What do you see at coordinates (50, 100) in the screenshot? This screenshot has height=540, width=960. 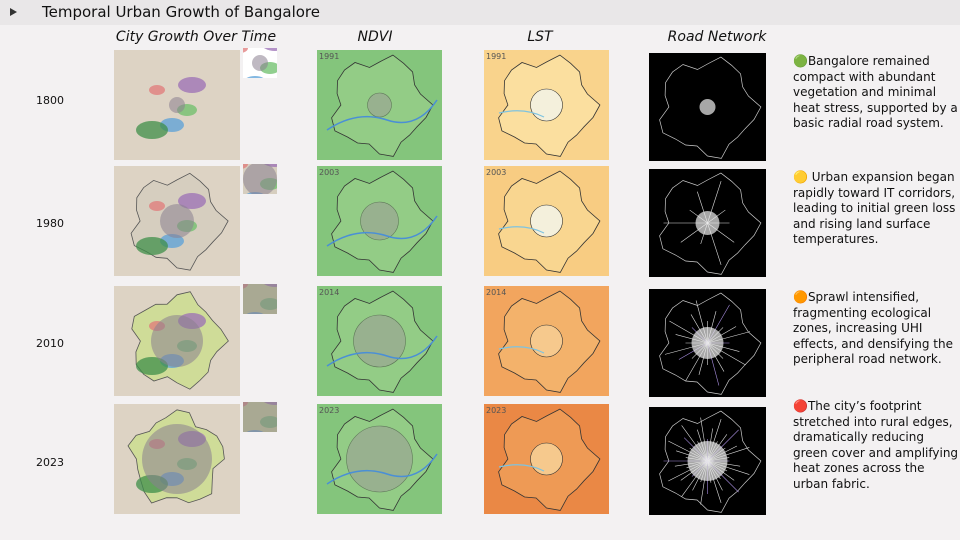 I see `row-year: 1800` at bounding box center [50, 100].